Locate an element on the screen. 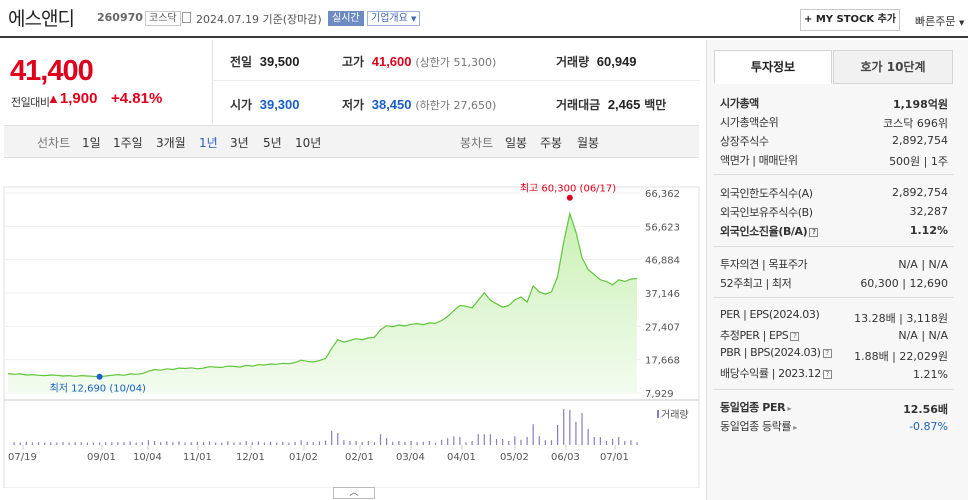 This screenshot has width=968, height=500. per-eps-label: PER | EPS(2024.03) is located at coordinates (770, 314).